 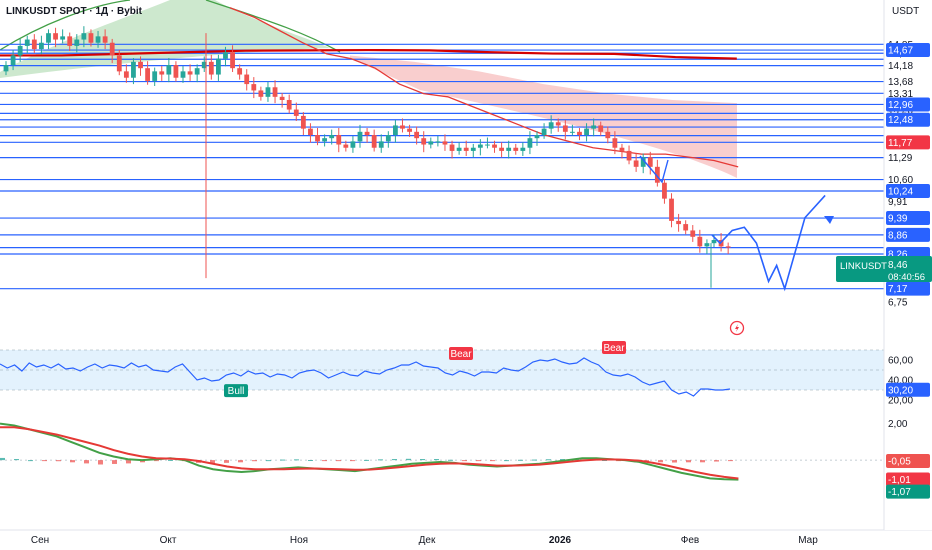 What do you see at coordinates (898, 303) in the screenshot?
I see `price-tick: 6,75` at bounding box center [898, 303].